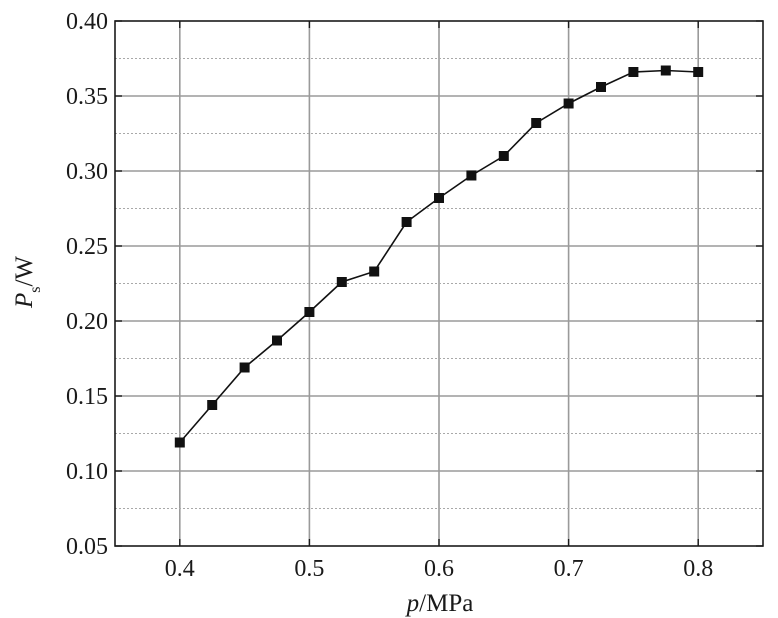  Describe the element at coordinates (24, 301) in the screenshot. I see `y-axis-label-symbol: P` at that location.